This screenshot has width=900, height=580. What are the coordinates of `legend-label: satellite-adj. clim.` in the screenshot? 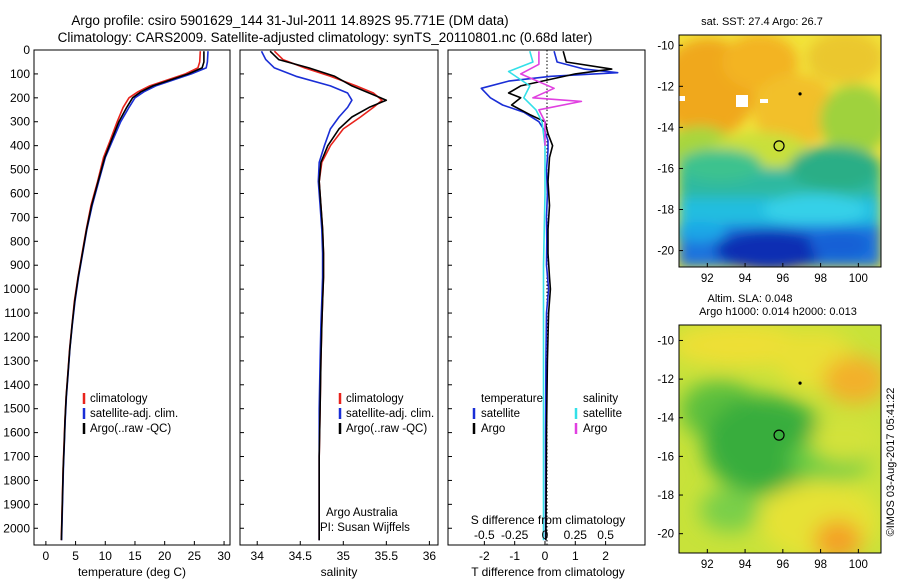 It's located at (390, 414).